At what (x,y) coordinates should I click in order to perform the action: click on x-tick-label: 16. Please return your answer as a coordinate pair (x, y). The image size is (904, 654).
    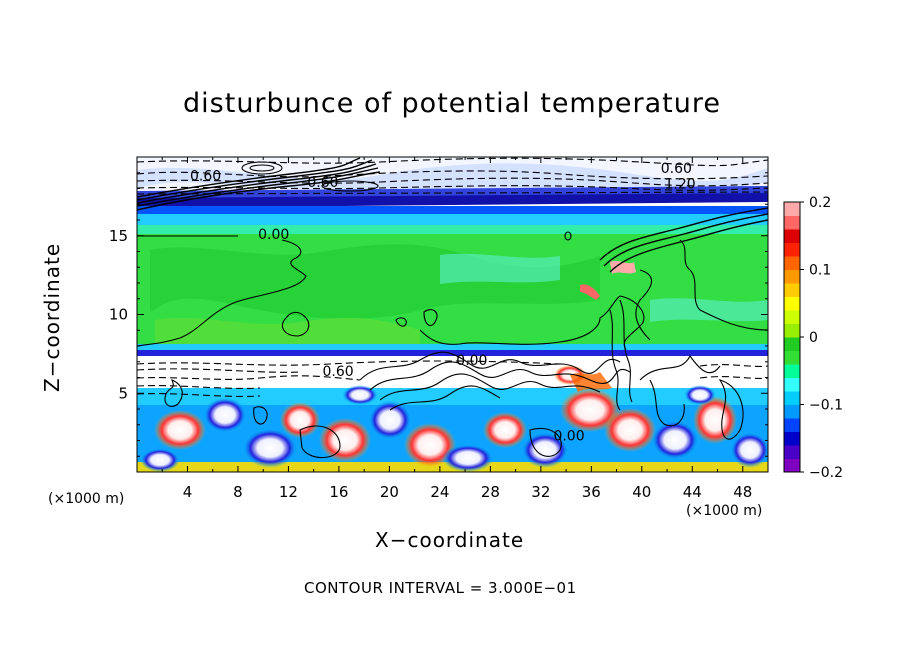
    Looking at the image, I should click on (338, 492).